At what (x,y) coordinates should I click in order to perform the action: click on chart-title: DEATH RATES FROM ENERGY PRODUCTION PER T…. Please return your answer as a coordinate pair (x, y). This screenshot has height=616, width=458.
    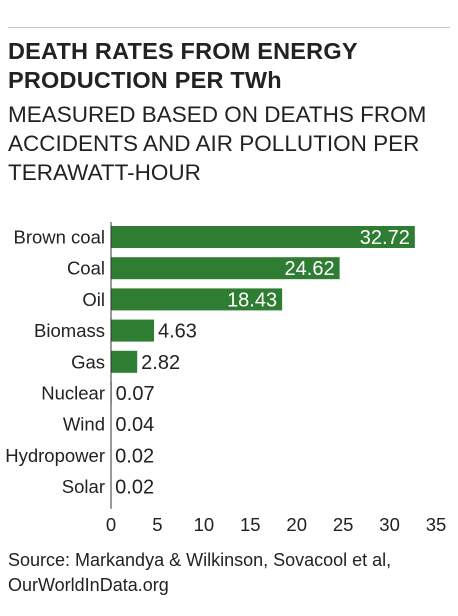
    Looking at the image, I should click on (183, 65).